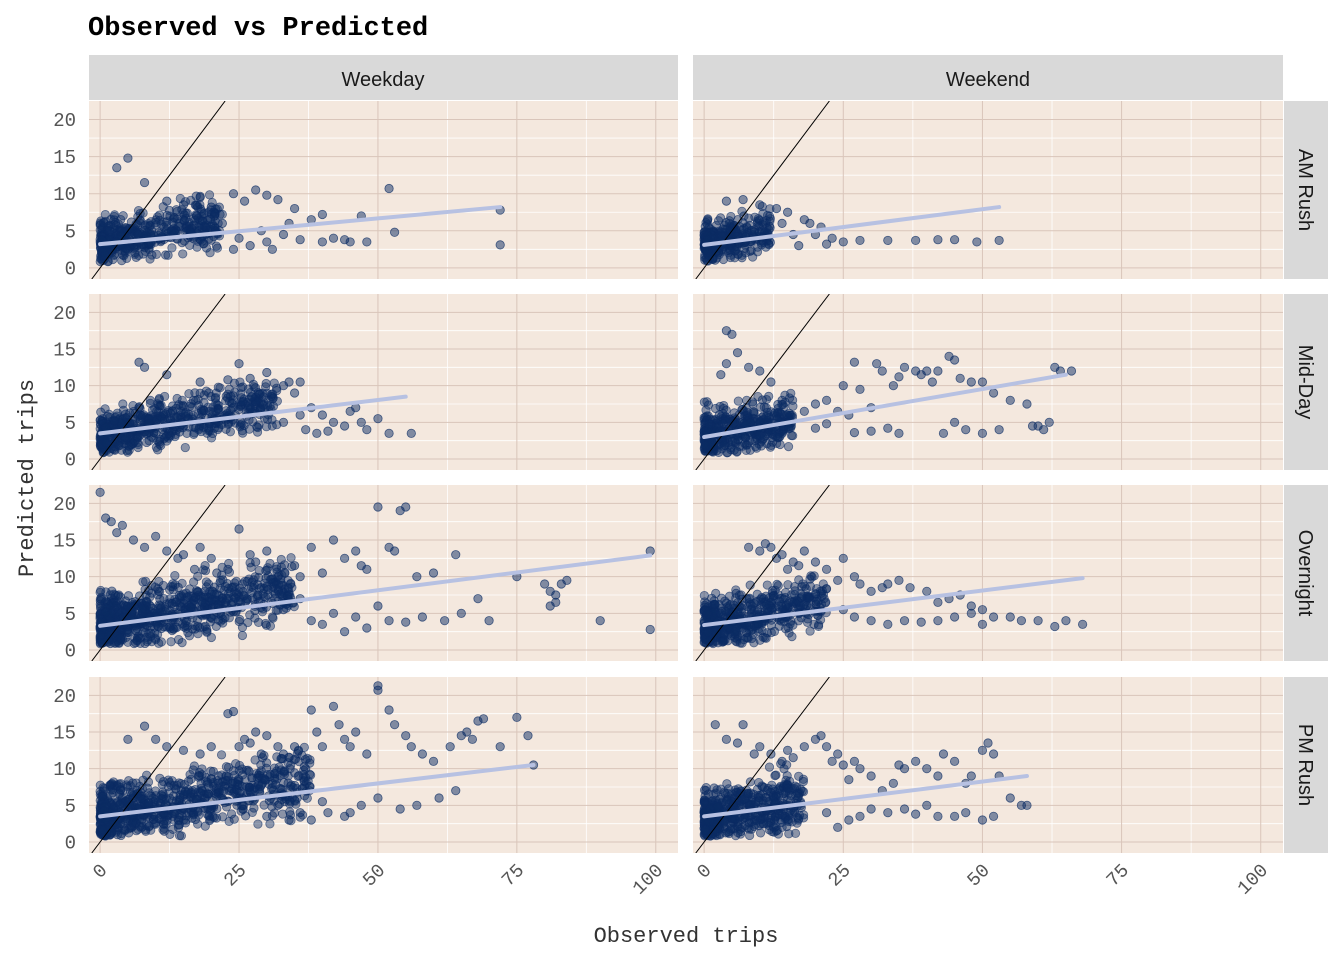  What do you see at coordinates (1306, 477) in the screenshot?
I see `row-strips: AM Rush Mid-Day Overnight PM Rush` at bounding box center [1306, 477].